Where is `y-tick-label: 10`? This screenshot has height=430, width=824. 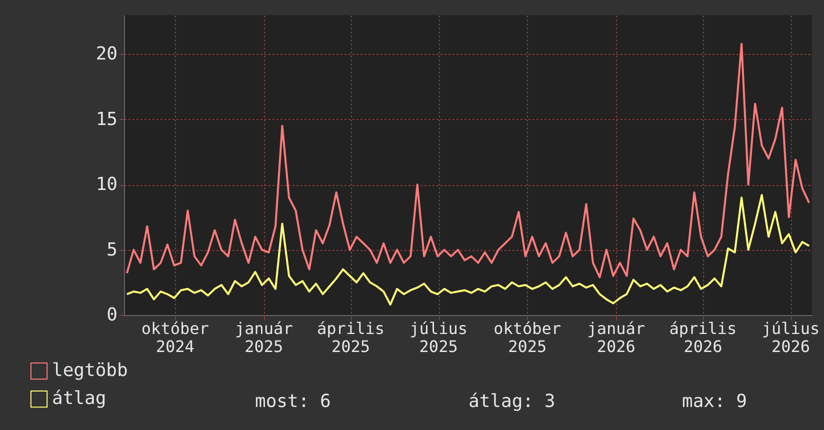
y-tick-label: 10 is located at coordinates (107, 185).